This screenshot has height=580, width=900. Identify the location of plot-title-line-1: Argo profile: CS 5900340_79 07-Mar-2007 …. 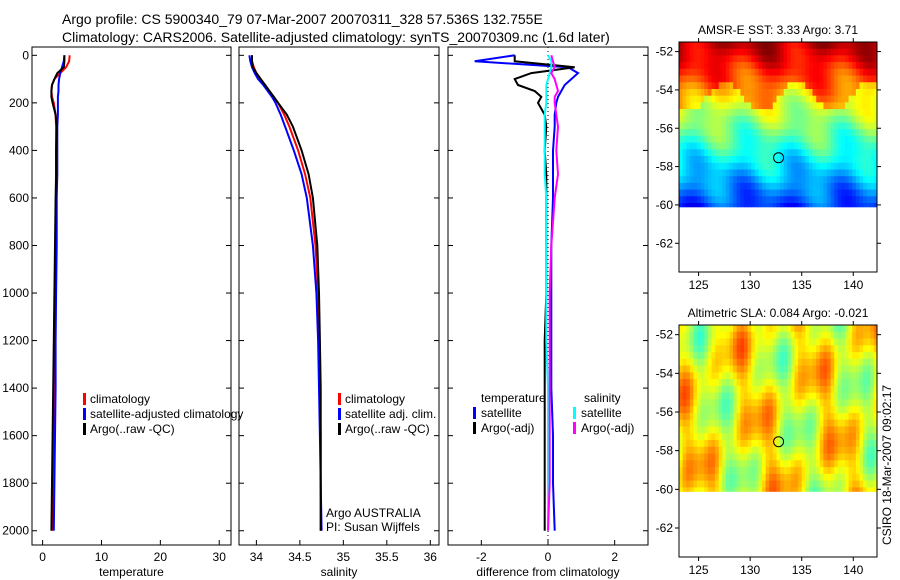
(302, 19).